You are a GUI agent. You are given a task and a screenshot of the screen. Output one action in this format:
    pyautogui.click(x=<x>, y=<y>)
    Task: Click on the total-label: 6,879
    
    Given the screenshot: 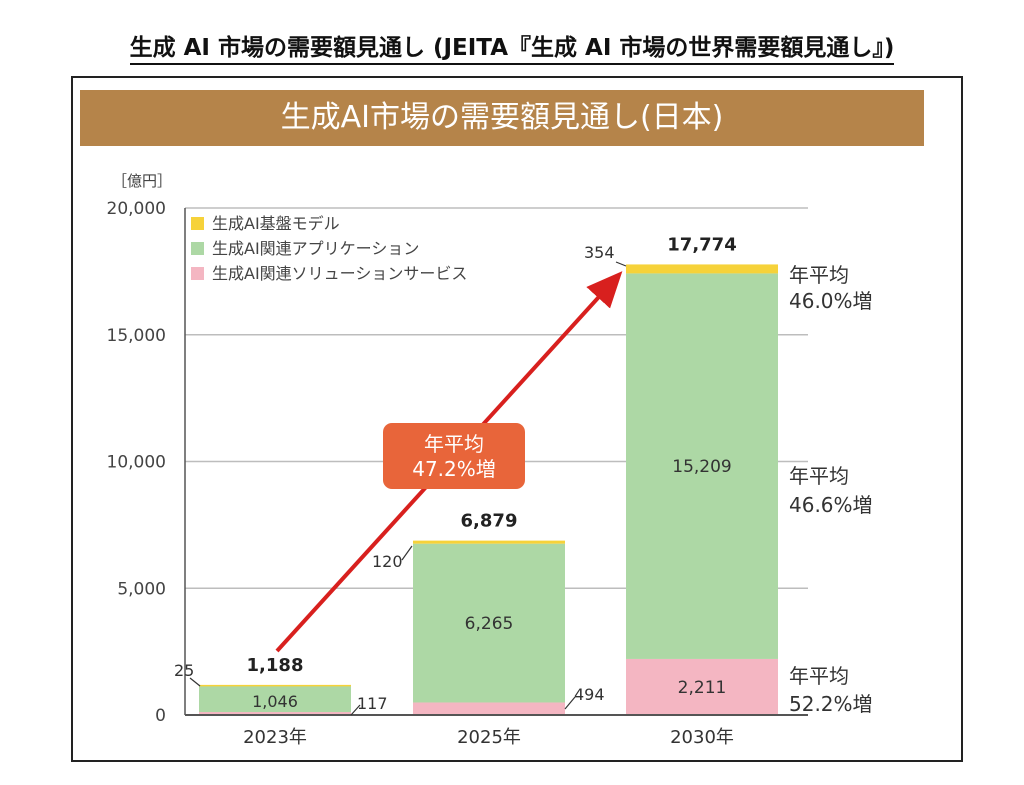 What is the action you would take?
    pyautogui.click(x=489, y=521)
    